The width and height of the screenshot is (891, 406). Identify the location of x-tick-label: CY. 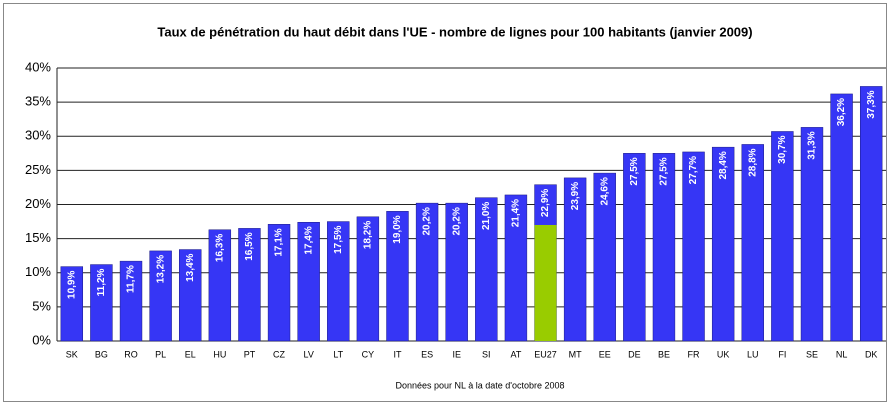
(368, 354).